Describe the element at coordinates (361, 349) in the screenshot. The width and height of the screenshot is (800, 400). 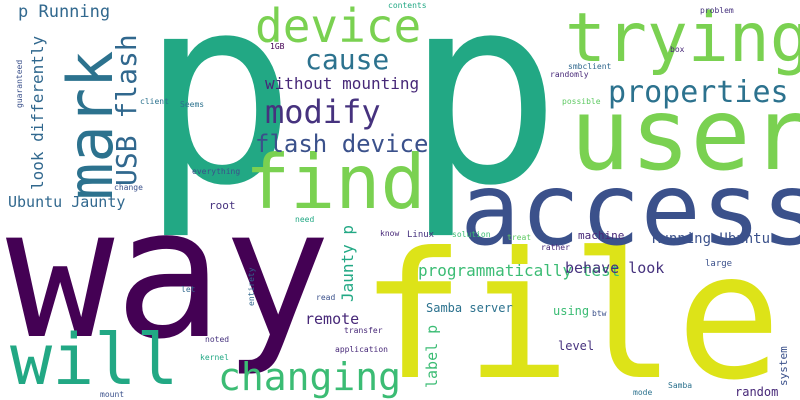
I see `cloud-word-application: application` at that location.